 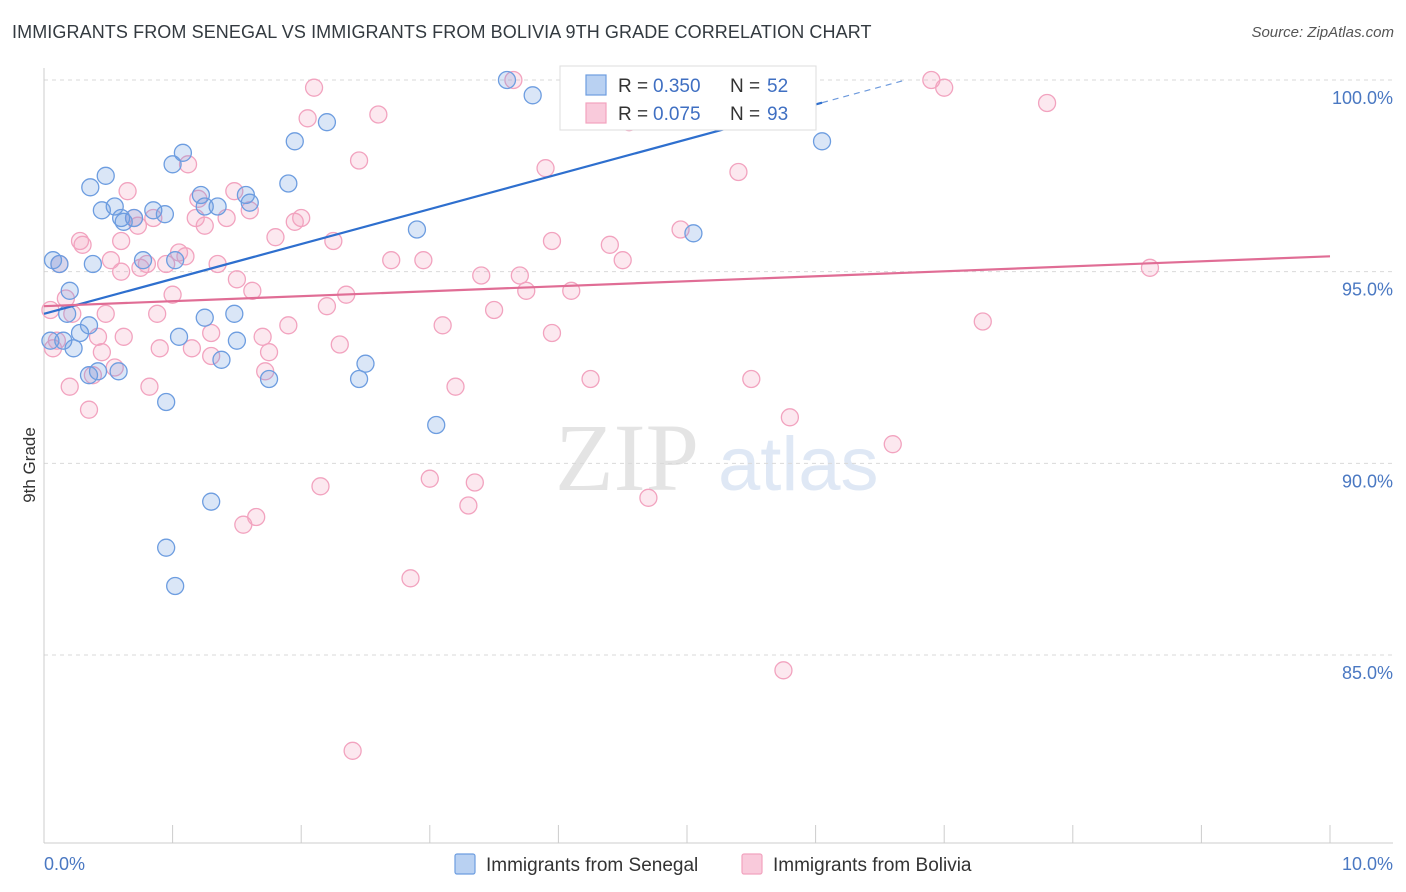 What do you see at coordinates (752, 864) in the screenshot?
I see `bottom-legend-swatch-bolivia` at bounding box center [752, 864].